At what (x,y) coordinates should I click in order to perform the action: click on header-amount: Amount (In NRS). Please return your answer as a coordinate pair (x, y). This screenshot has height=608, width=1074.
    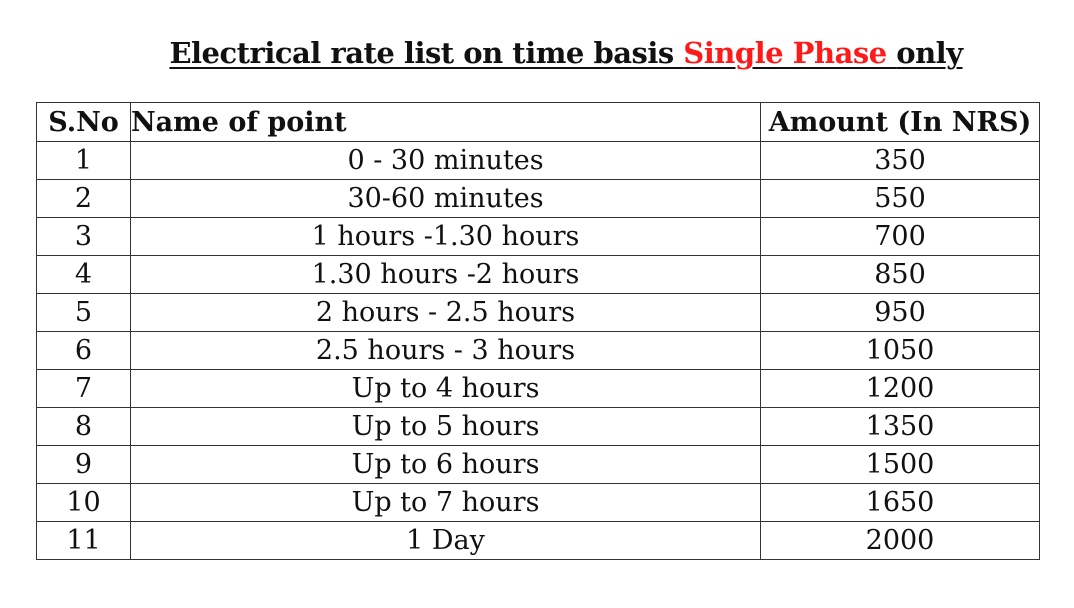
    Looking at the image, I should click on (900, 122).